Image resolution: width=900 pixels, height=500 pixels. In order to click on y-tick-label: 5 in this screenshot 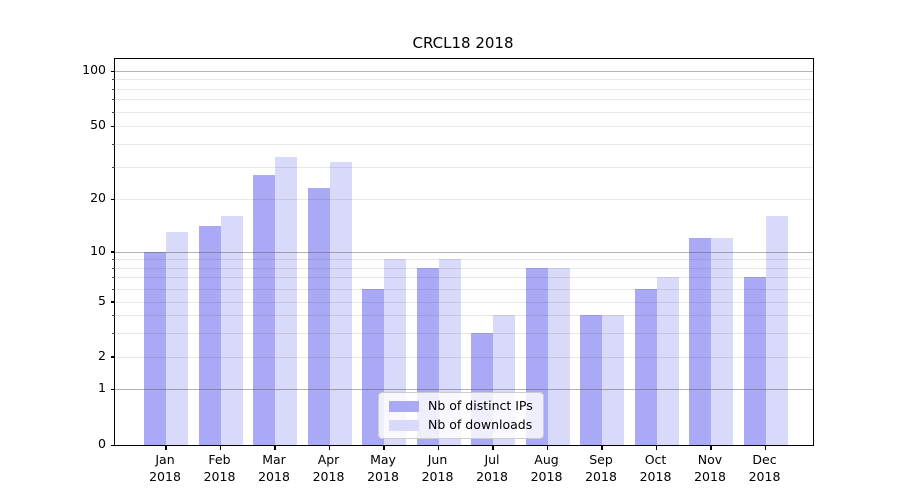, I will do `click(102, 300)`.